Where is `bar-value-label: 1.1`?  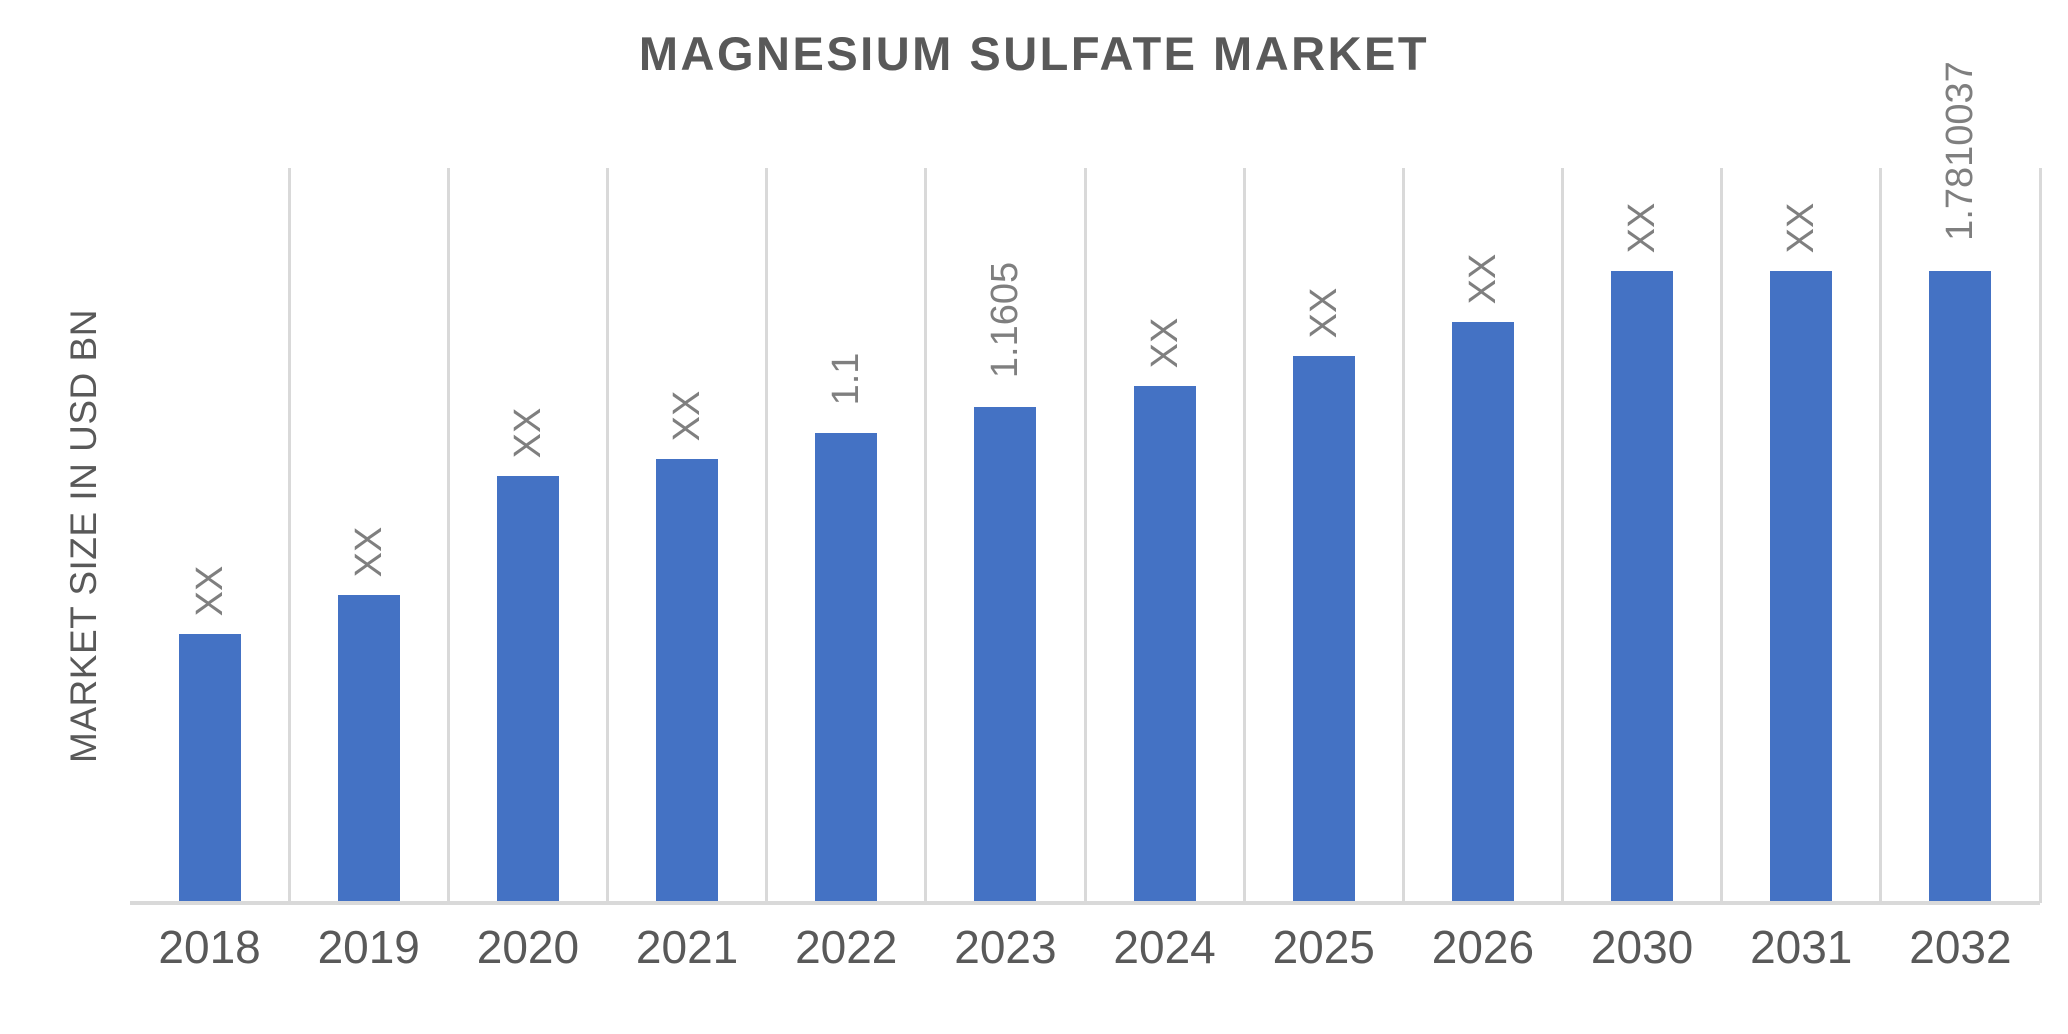
bar-value-label: 1.1 is located at coordinates (846, 379).